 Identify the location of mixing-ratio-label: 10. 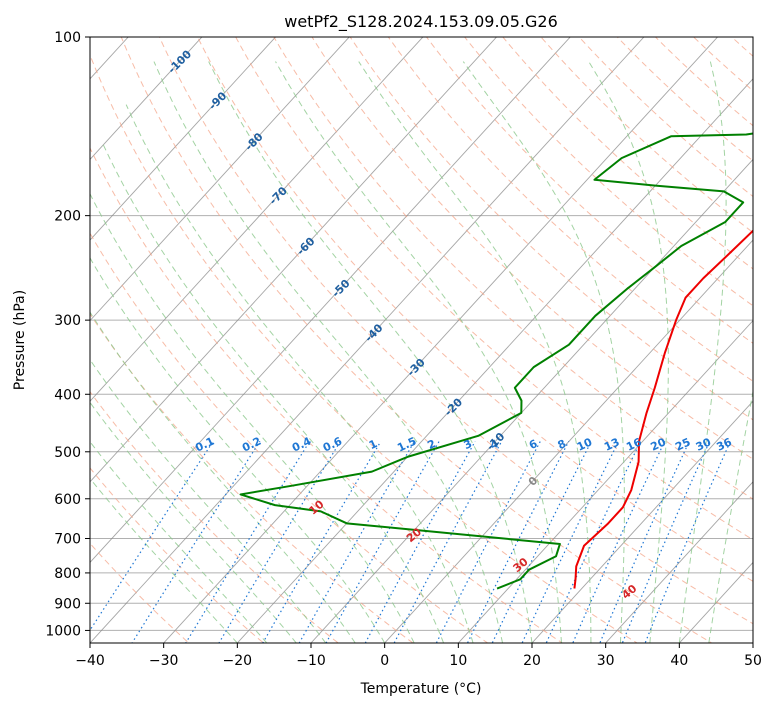
(585, 444).